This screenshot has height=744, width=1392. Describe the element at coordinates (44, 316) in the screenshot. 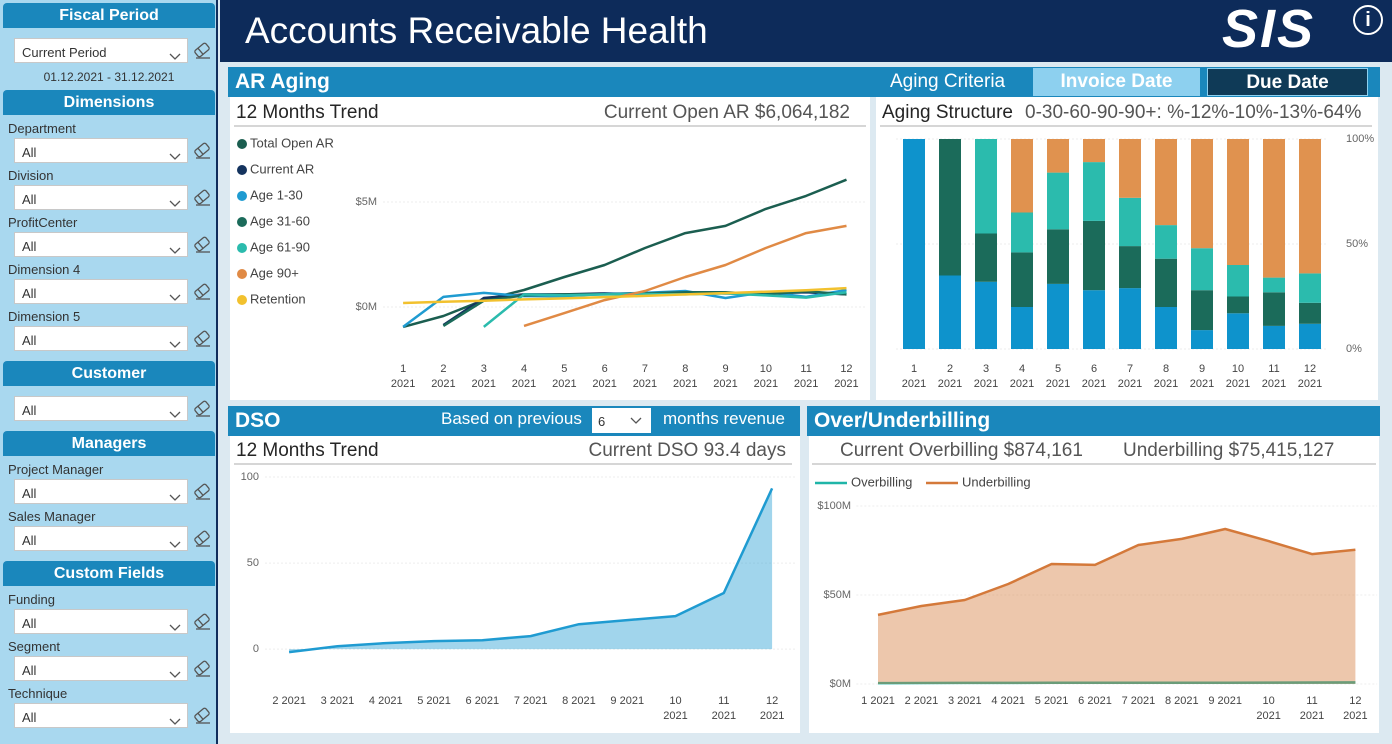

I see `filter-label: Dimension 5` at that location.